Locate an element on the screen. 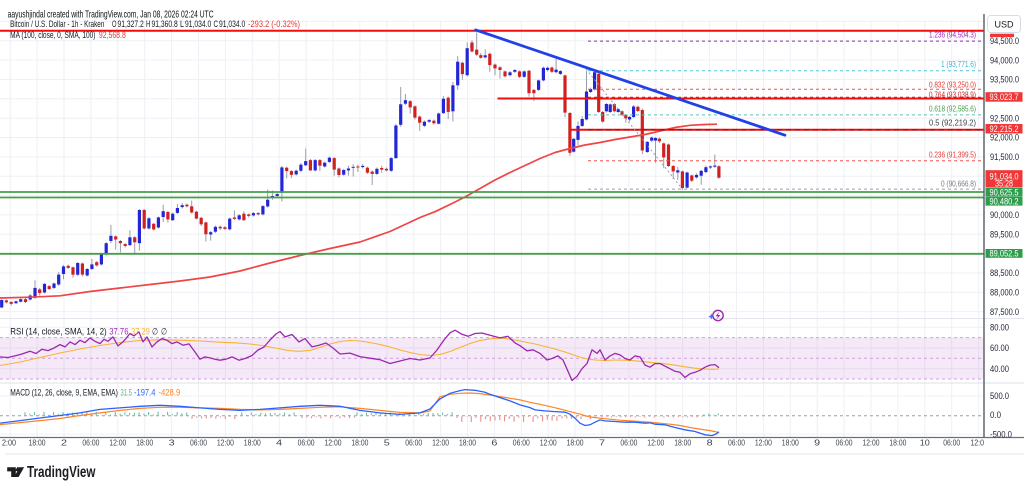 The height and width of the screenshot is (488, 1024). svg-text: 12:0 is located at coordinates (977, 443).